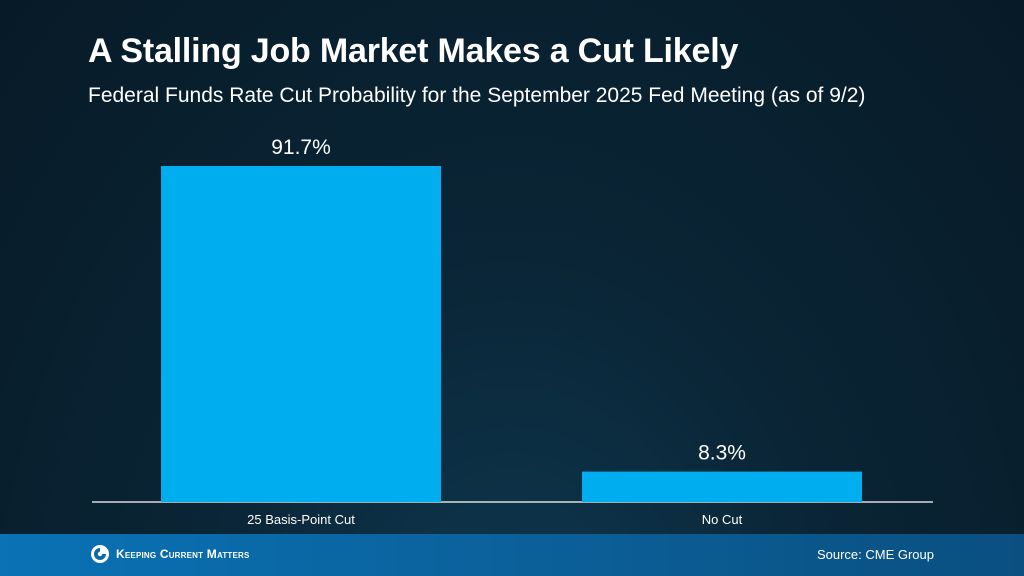  I want to click on kcm-logo-text: Keeping Current Matters, so click(183, 554).